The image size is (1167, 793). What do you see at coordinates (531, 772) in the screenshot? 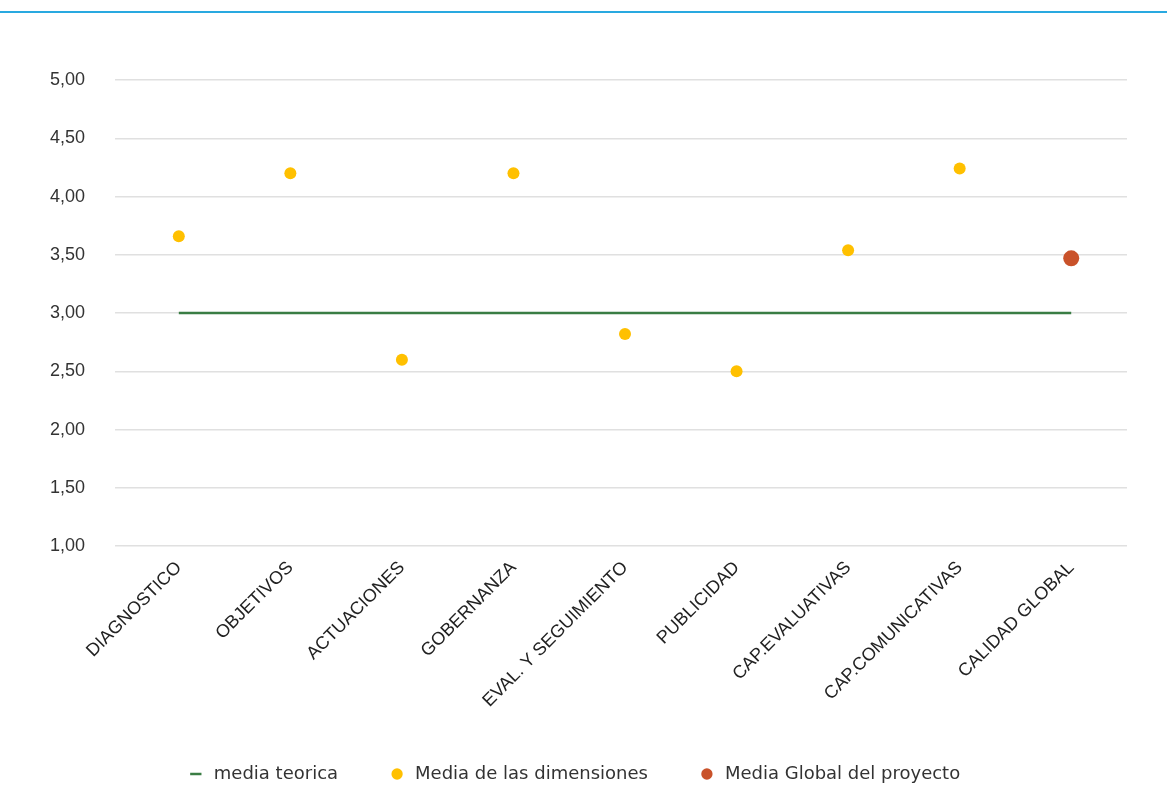
I see `legend-label: Media de las dimensiones` at bounding box center [531, 772].